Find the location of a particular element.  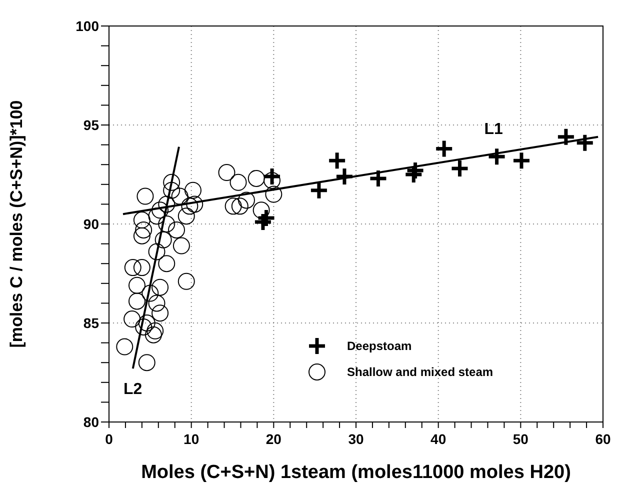

x-tick-label: 60 is located at coordinates (603, 439).